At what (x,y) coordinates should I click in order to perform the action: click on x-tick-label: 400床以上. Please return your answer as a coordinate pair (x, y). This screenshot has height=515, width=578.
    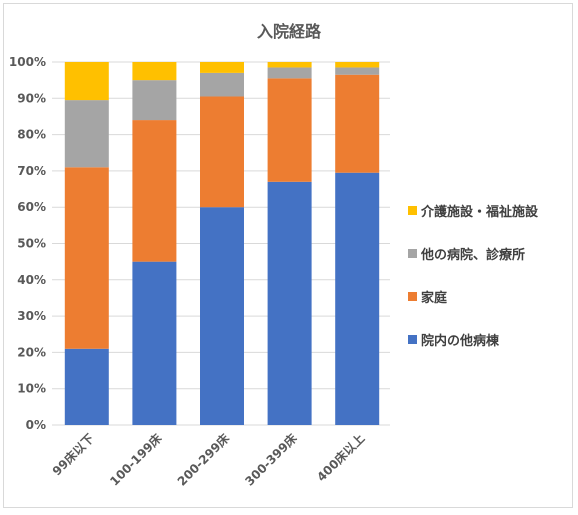
    Looking at the image, I should click on (341, 458).